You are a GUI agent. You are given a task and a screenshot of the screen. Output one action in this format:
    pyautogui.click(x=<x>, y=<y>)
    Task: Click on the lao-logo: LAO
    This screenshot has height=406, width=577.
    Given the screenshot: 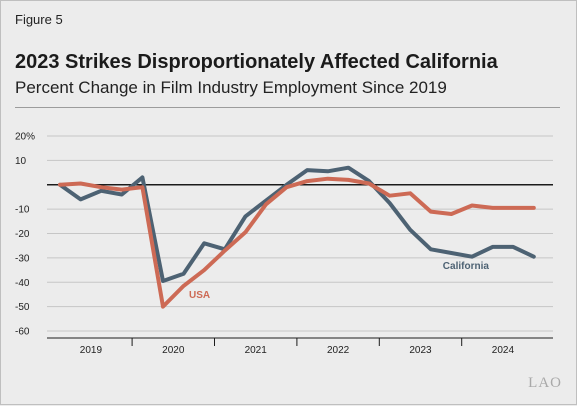 What is the action you would take?
    pyautogui.click(x=545, y=383)
    